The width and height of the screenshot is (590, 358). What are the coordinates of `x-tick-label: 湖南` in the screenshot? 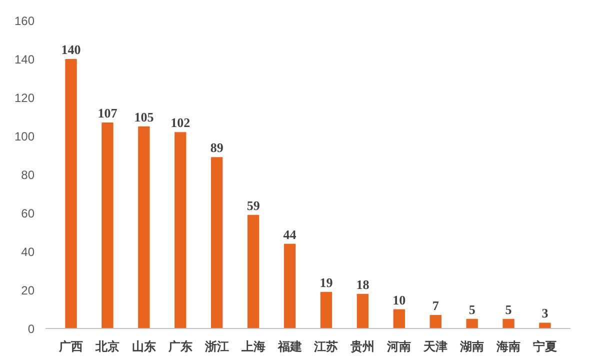 It's located at (471, 347).